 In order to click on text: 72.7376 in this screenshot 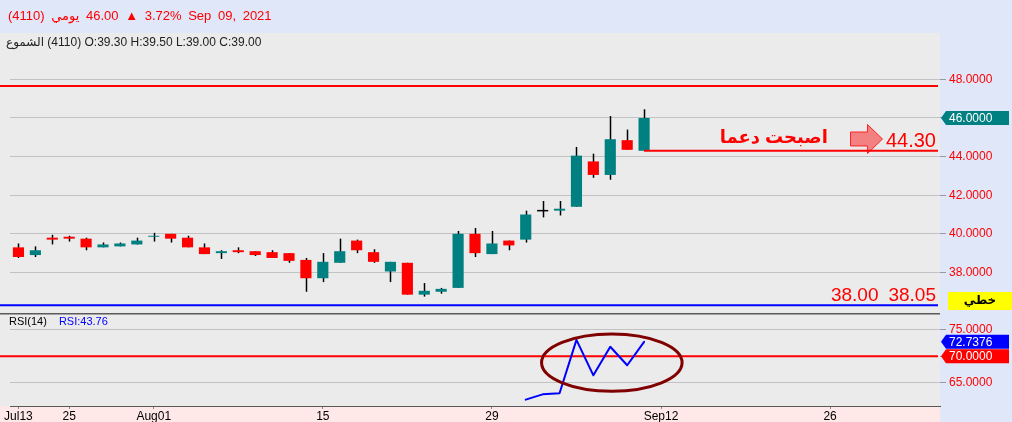, I will do `click(971, 341)`.